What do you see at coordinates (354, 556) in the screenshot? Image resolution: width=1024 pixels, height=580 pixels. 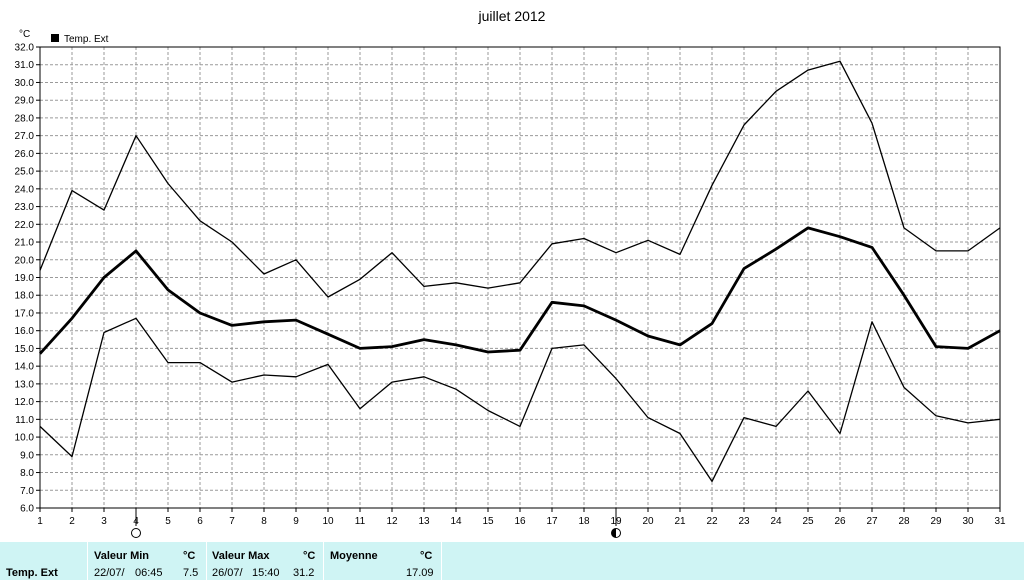 I see `avg-header: Moyenne` at bounding box center [354, 556].